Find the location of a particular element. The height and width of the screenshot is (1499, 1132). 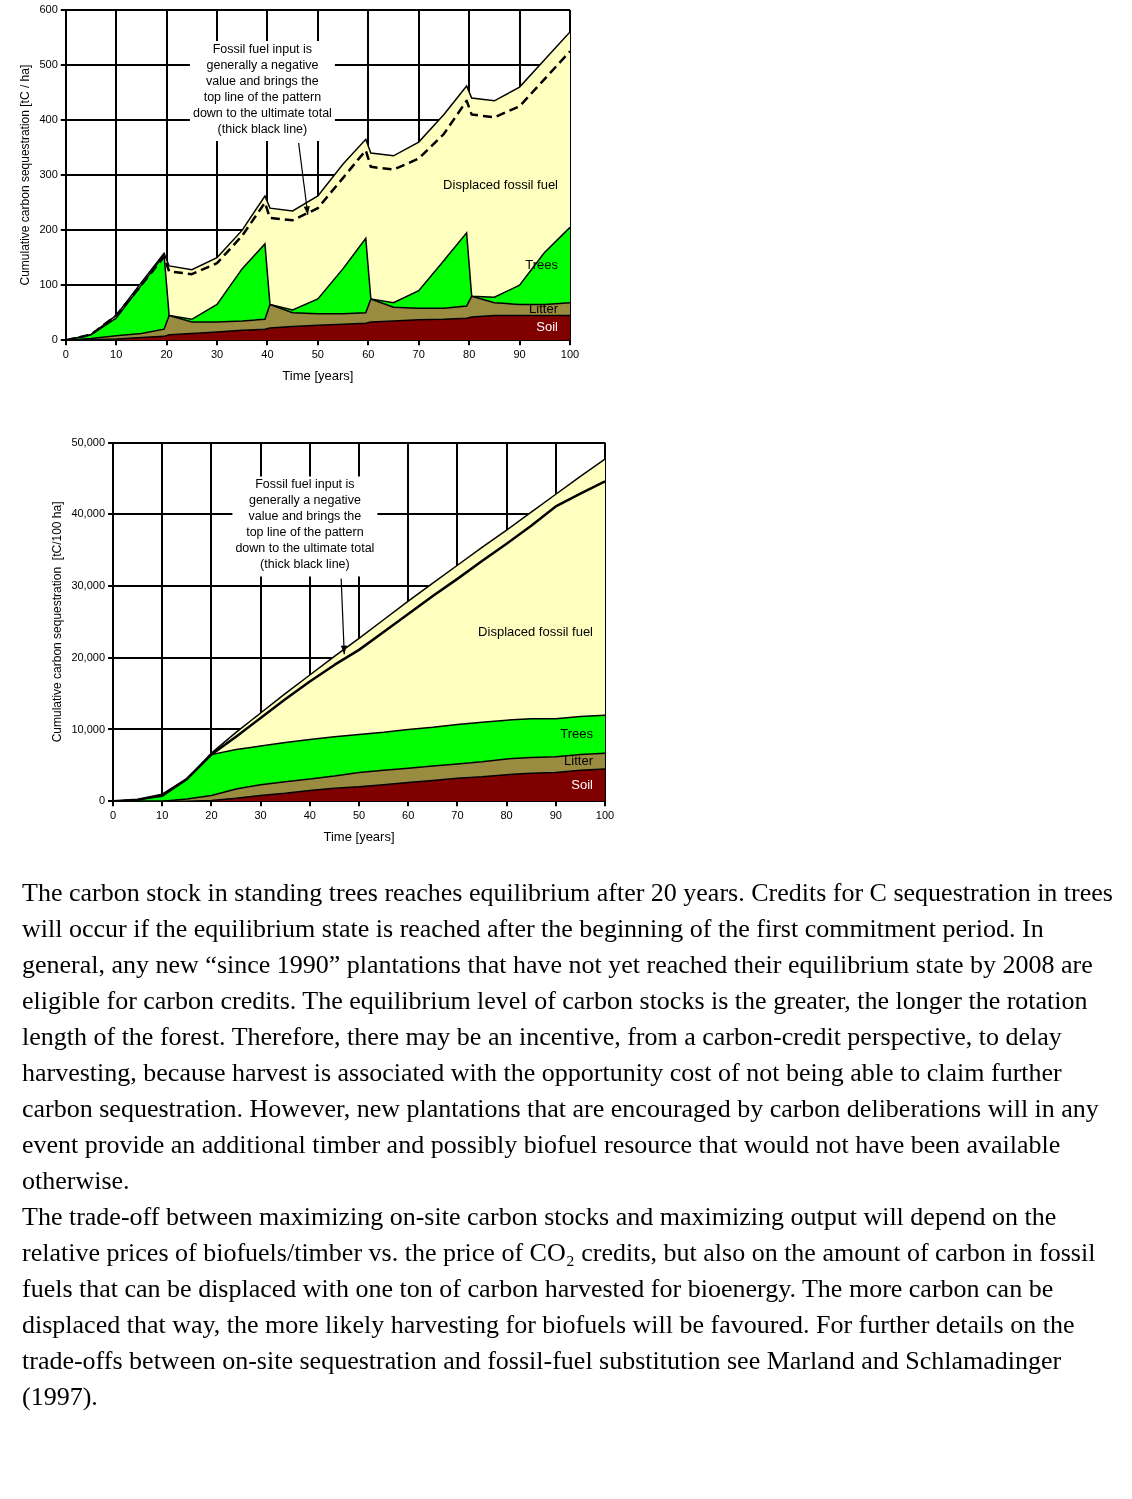

series-label: Trees is located at coordinates (577, 733).